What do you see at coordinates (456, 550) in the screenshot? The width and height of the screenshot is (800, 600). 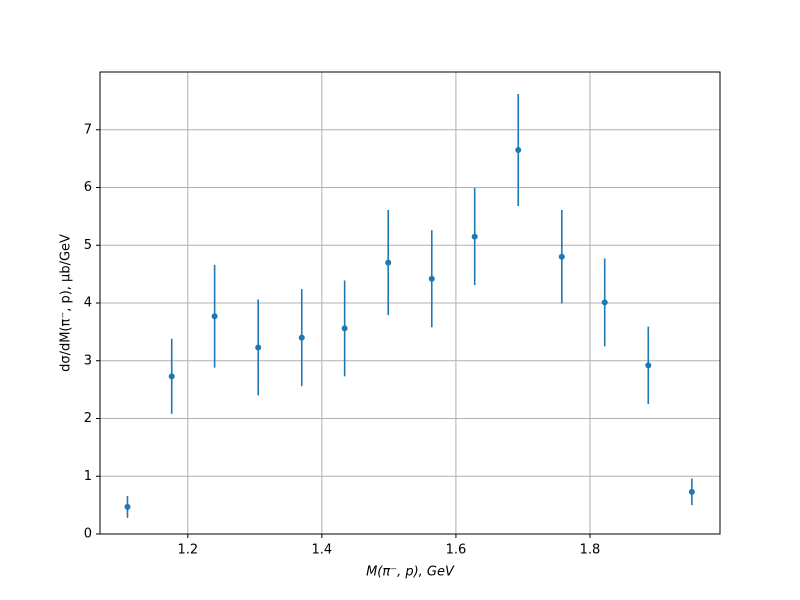 I see `x-tick-label: 1.6` at bounding box center [456, 550].